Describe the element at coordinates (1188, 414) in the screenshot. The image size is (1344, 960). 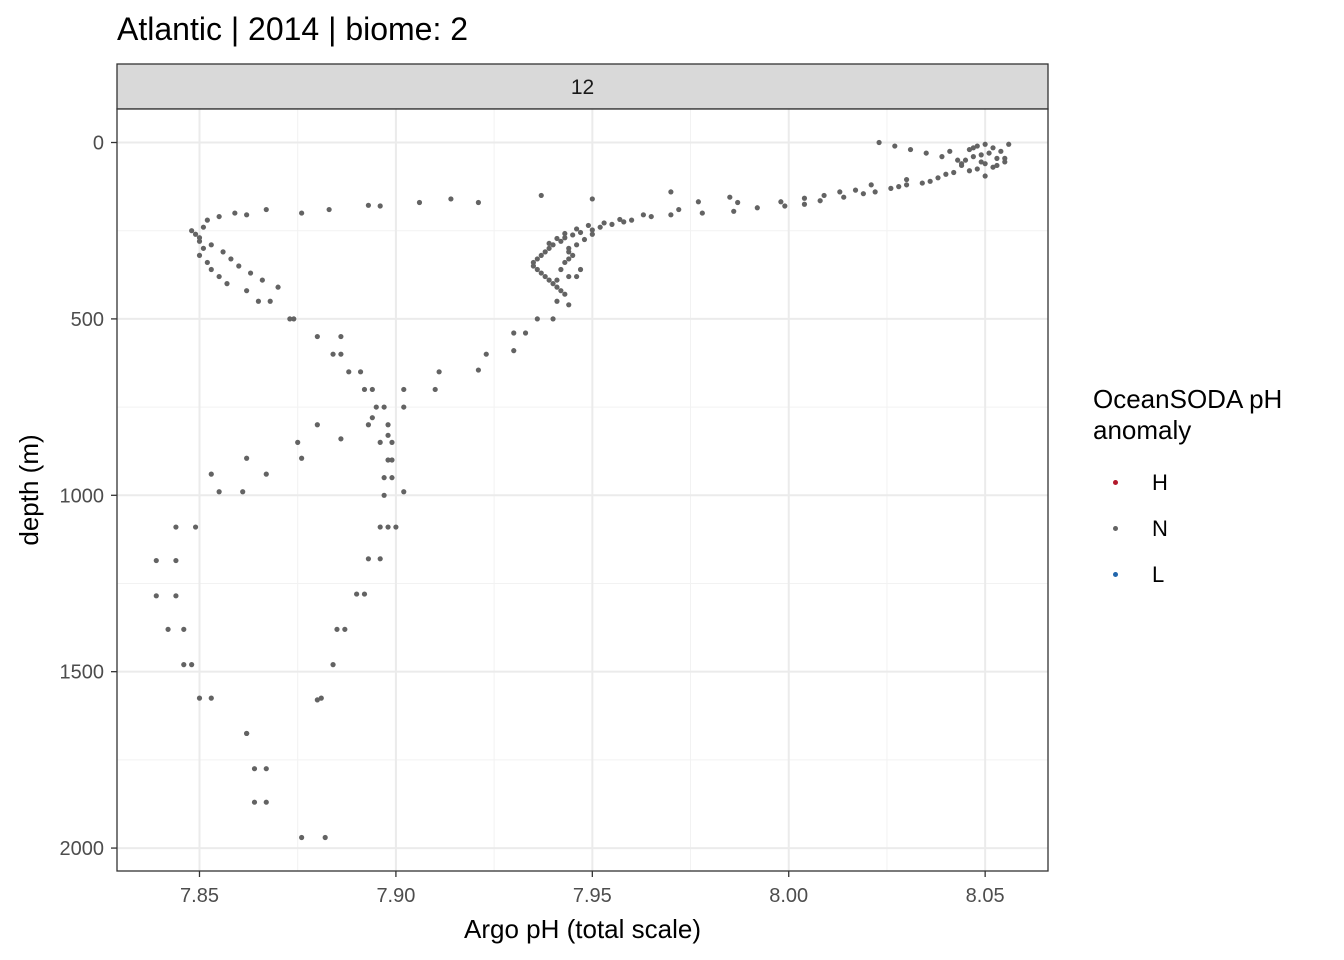
I see `legend-title: OceanSODA pH anomaly` at that location.